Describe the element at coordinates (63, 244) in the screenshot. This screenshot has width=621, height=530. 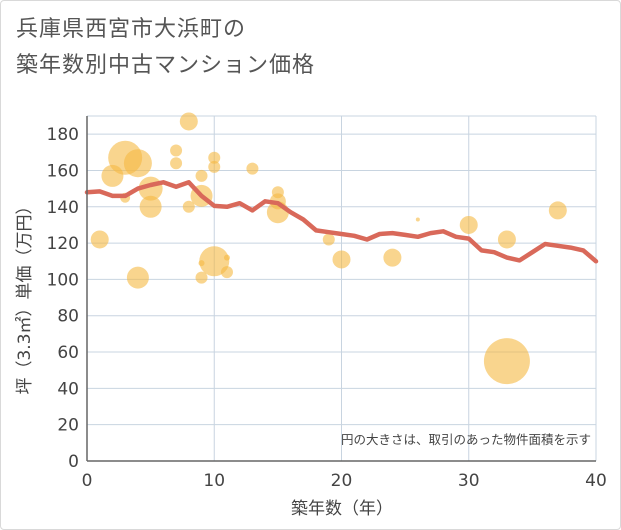
I see `y-tick-label: 120` at that location.